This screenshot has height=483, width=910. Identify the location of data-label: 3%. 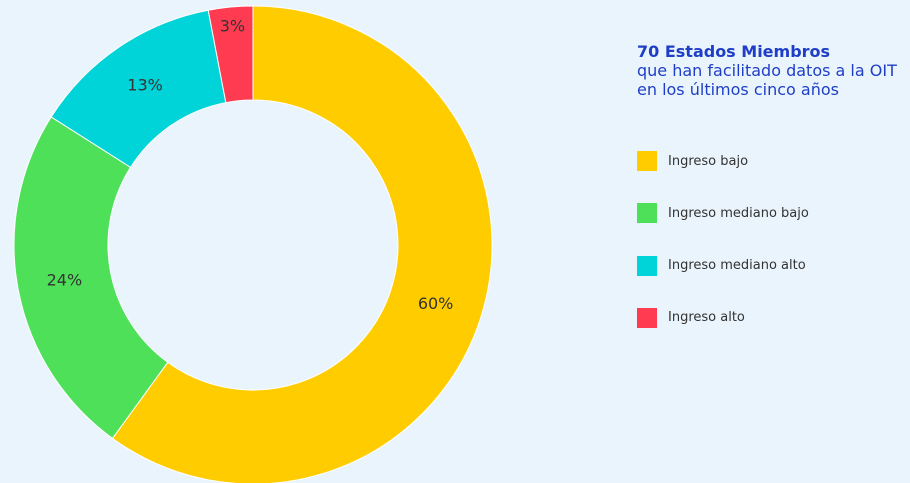
(232, 25).